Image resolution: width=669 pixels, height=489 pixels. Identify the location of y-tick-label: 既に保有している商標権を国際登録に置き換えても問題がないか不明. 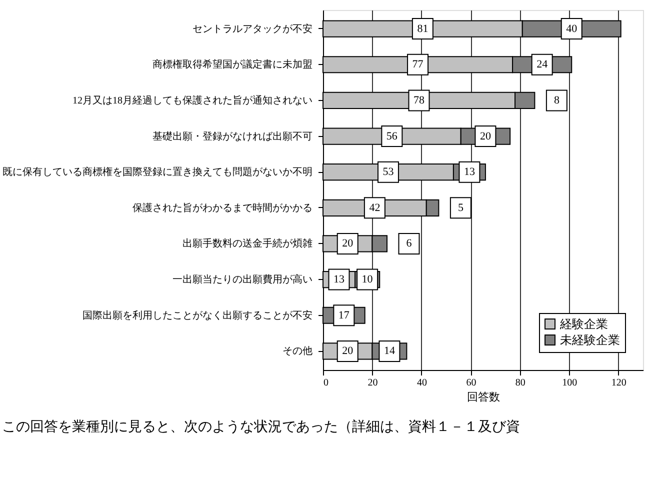
(157, 172).